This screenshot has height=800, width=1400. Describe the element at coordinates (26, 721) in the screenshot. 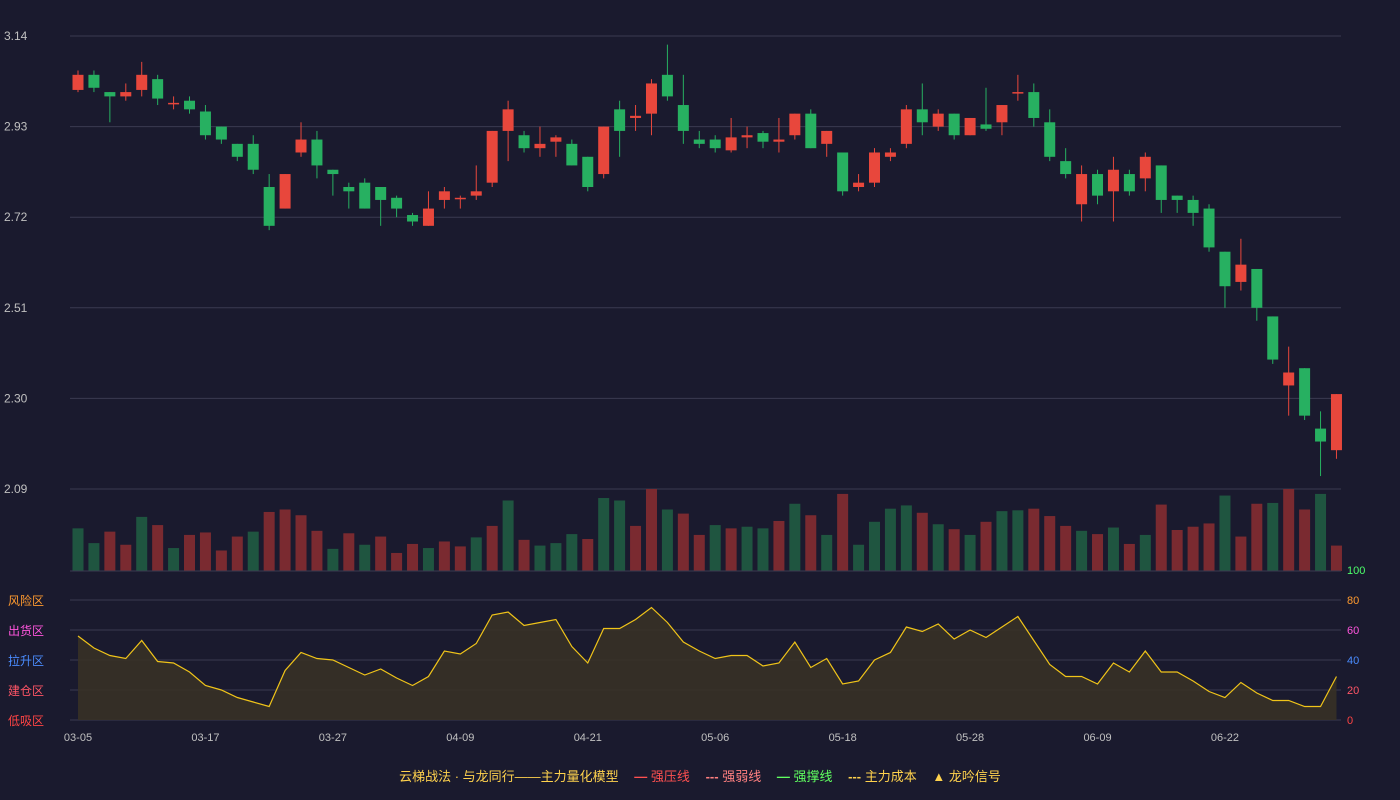

I see `zone-lowbuy: 低吸区` at that location.